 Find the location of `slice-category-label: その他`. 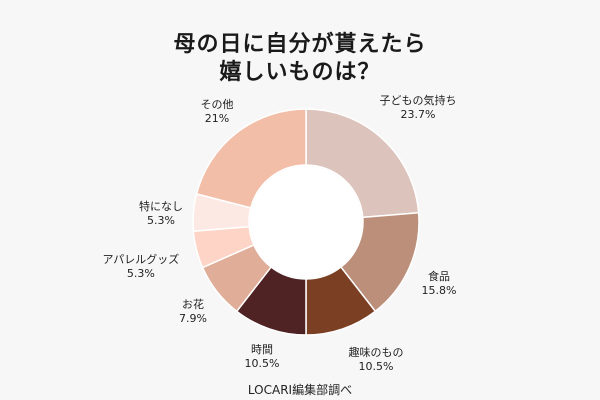

slice-category-label: その他 is located at coordinates (217, 104).